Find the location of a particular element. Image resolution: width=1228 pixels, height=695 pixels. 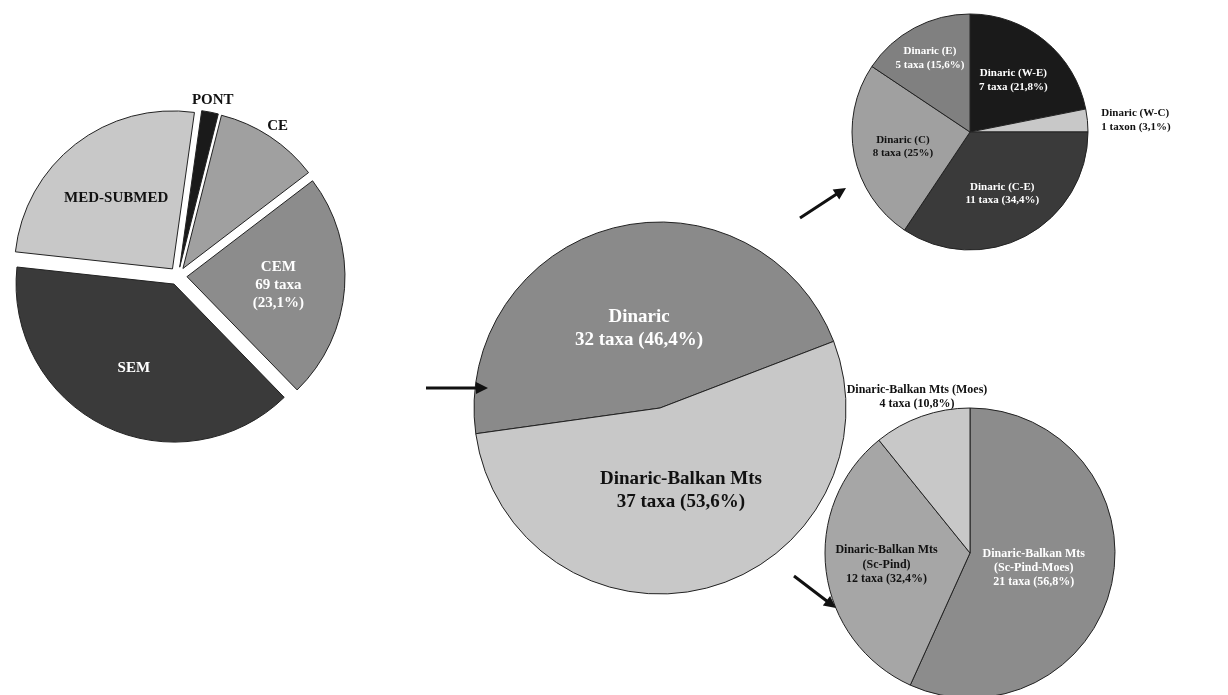

data-label: 8 taxa (25%) is located at coordinates (903, 152).